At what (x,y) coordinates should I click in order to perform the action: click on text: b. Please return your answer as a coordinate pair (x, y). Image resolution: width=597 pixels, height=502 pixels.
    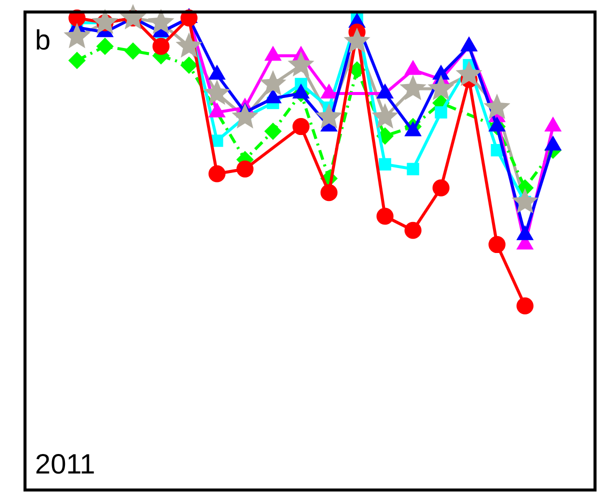
    Looking at the image, I should click on (43, 40).